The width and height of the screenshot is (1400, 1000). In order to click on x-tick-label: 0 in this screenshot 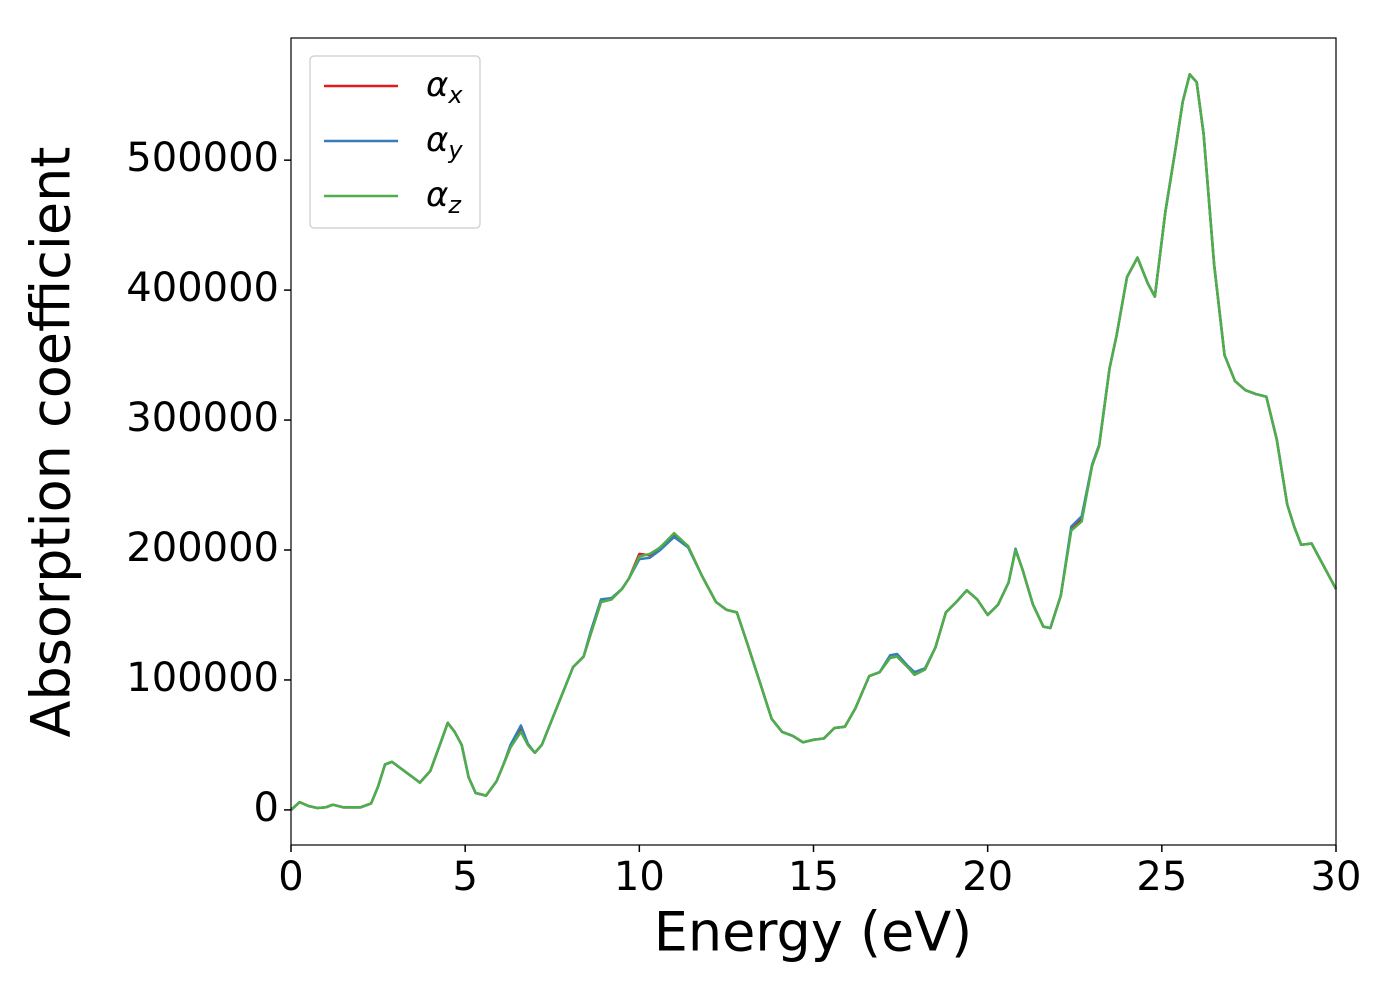, I will do `click(290, 877)`.